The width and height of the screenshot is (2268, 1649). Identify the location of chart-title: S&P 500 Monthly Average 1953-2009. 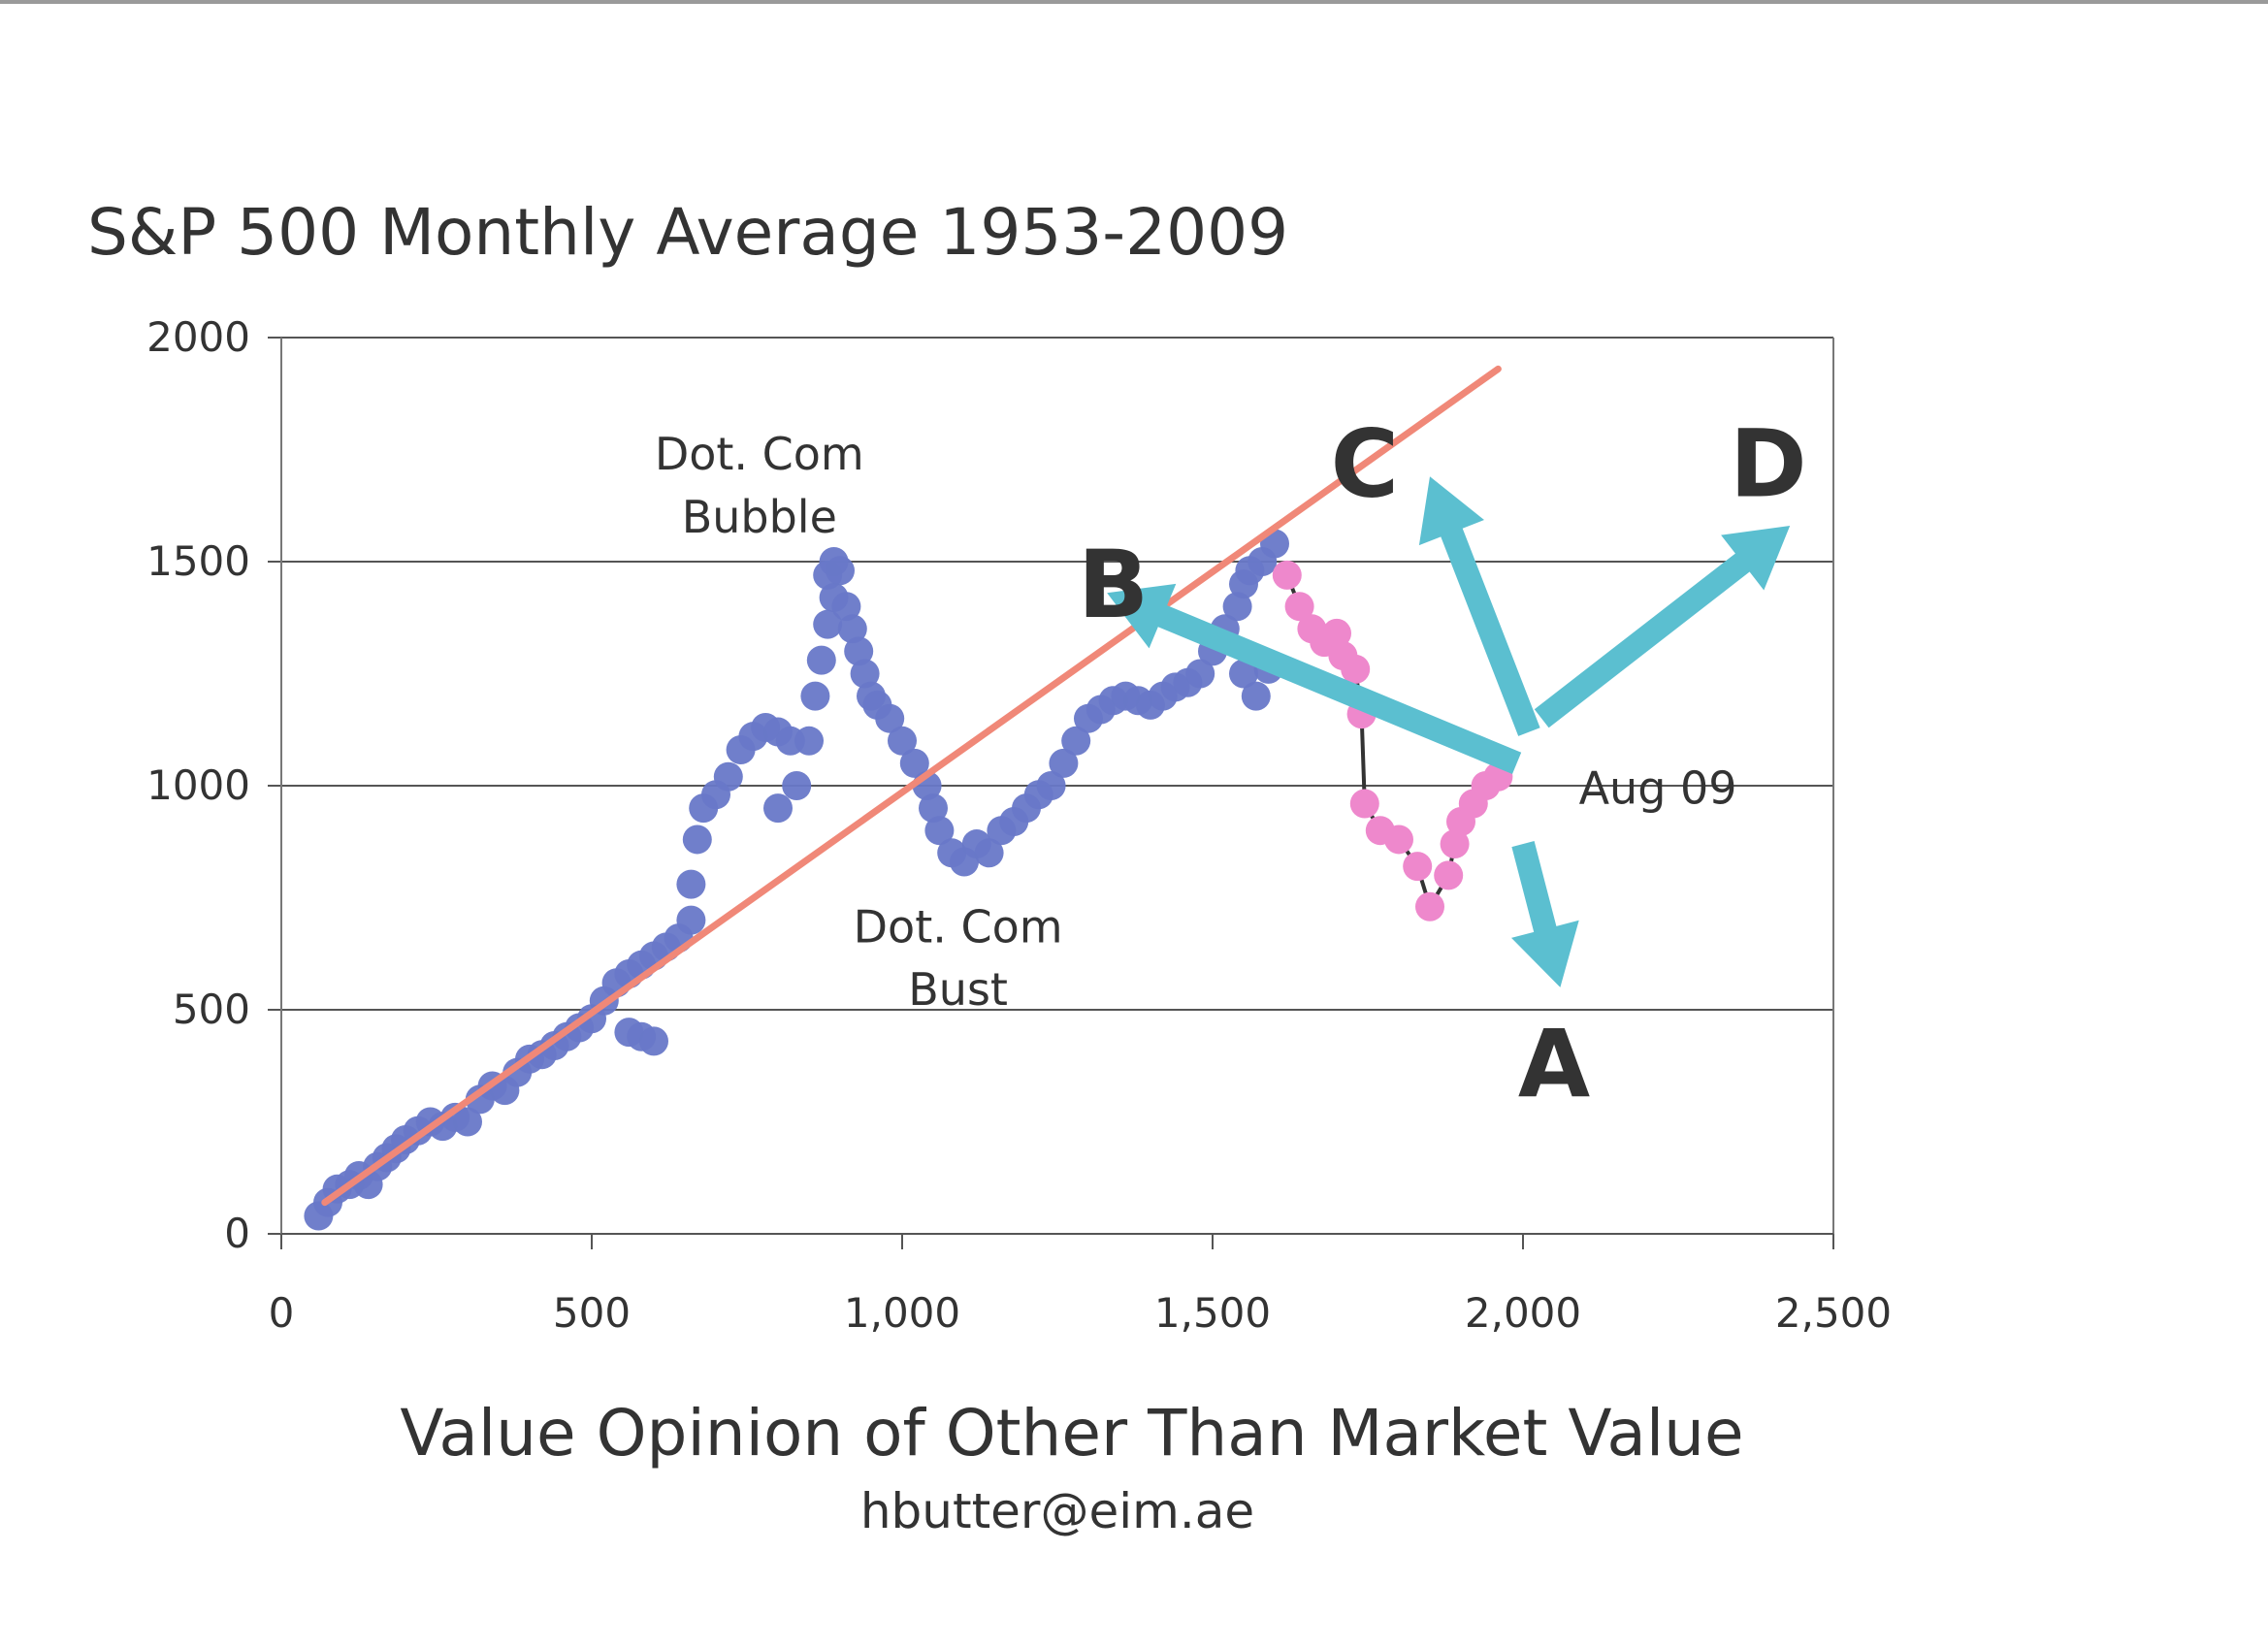
(687, 232).